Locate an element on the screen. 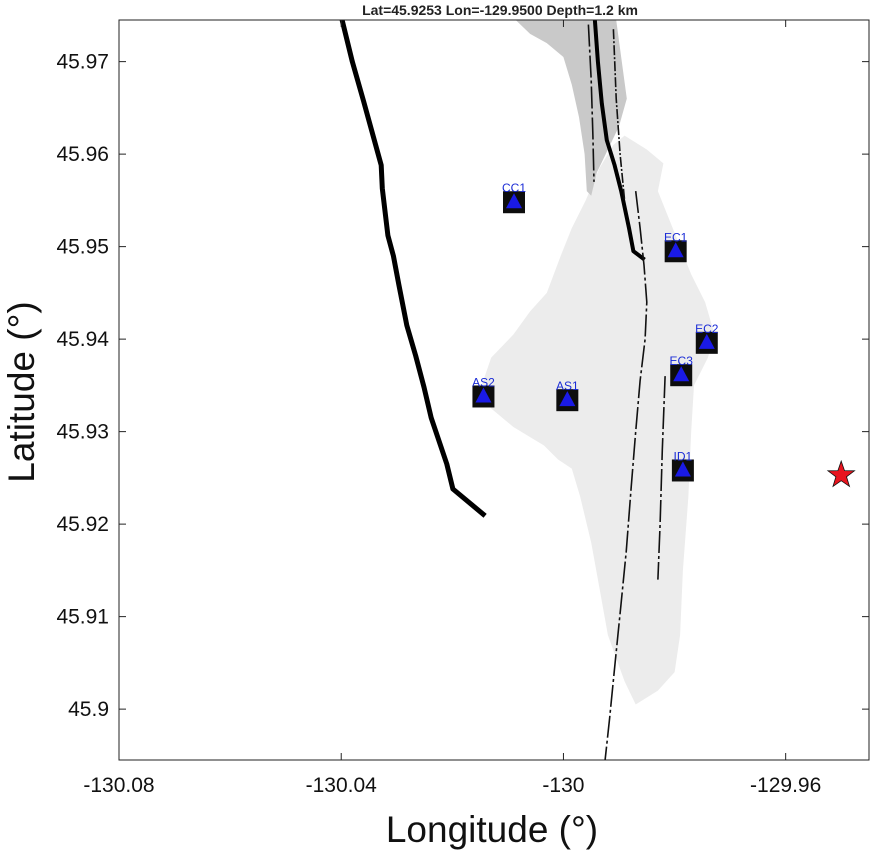  station-marker: EC2 is located at coordinates (707, 338).